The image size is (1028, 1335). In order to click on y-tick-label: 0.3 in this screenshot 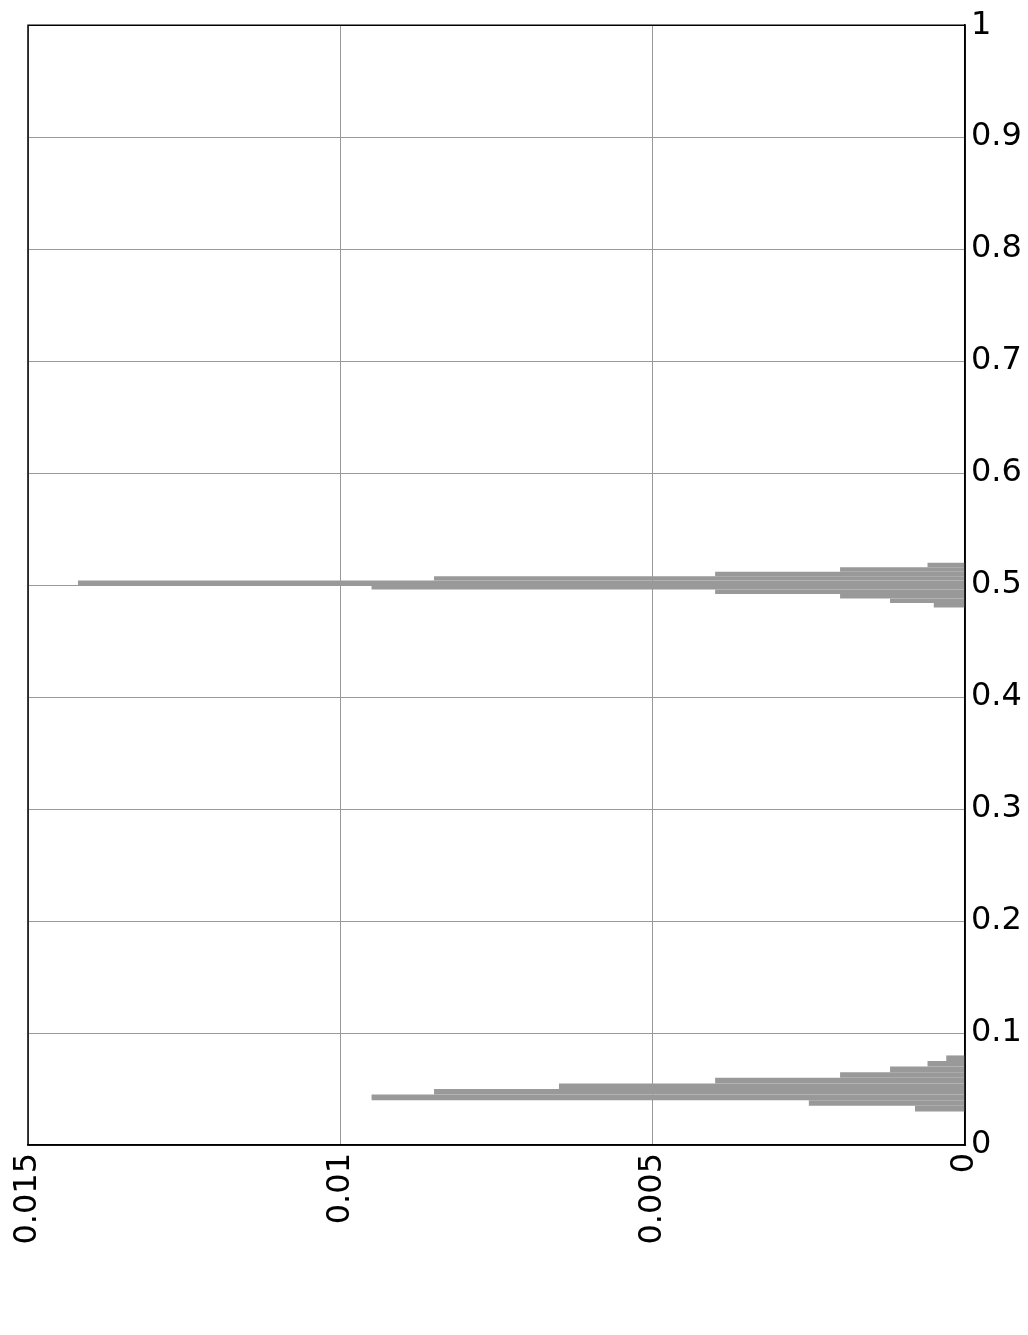, I will do `click(996, 806)`.